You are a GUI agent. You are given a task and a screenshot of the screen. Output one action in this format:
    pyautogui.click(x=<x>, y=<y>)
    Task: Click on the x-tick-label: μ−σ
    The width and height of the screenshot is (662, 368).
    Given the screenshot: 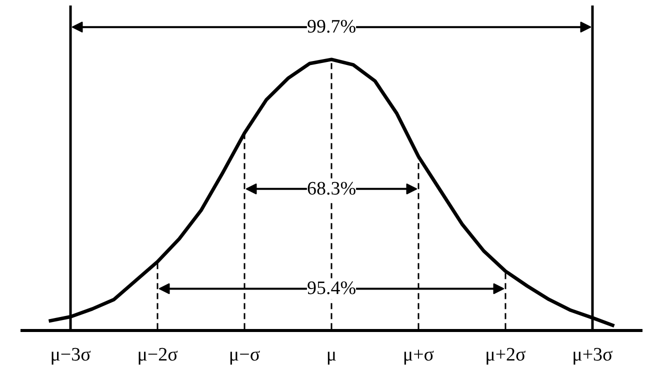 What is the action you would take?
    pyautogui.click(x=244, y=355)
    